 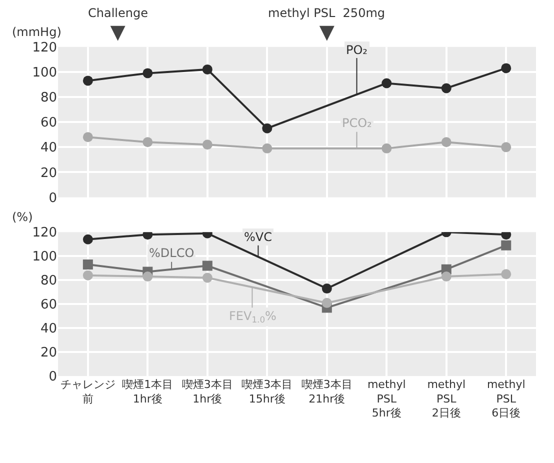 I want to click on x-tick-label: methyl PSL 5hr後, so click(x=386, y=399).